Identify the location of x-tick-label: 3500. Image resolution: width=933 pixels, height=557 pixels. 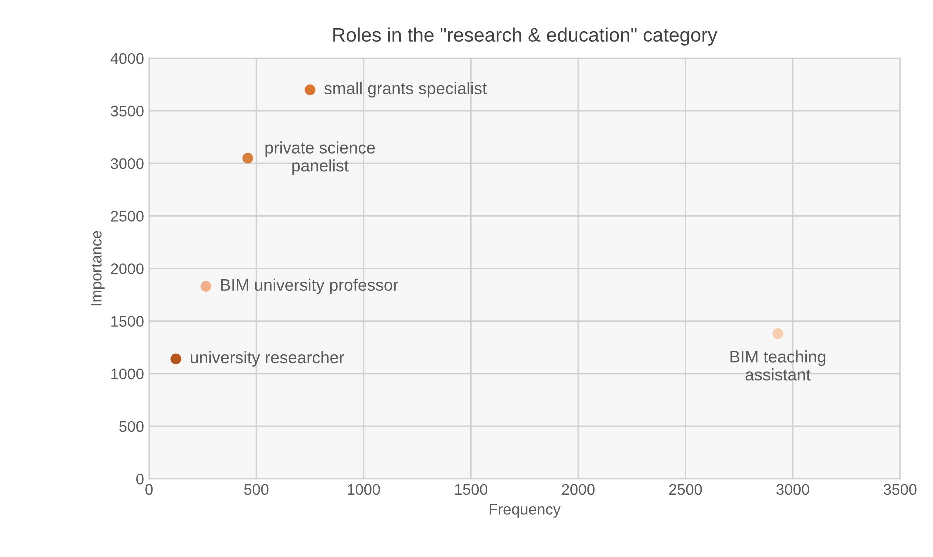
(900, 490).